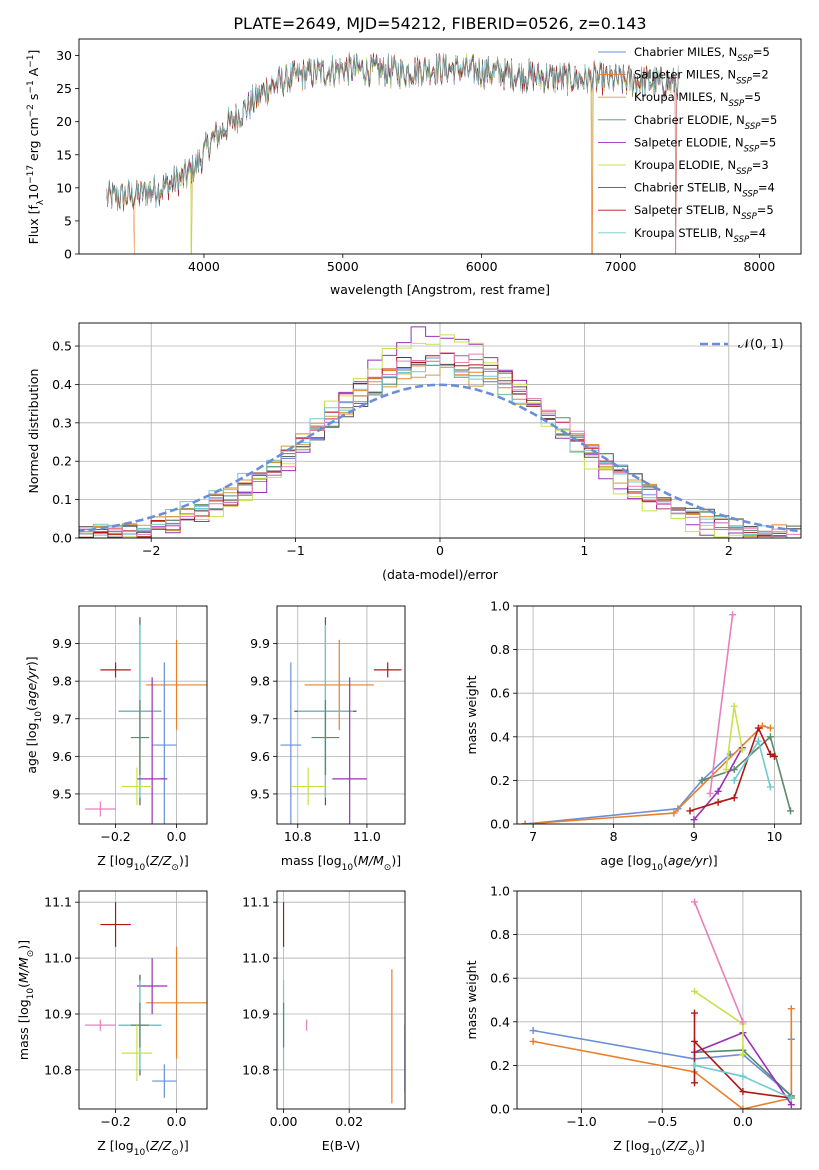 The height and width of the screenshot is (1170, 819). Describe the element at coordinates (440, 550) in the screenshot. I see `x-tick-label: 0` at that location.